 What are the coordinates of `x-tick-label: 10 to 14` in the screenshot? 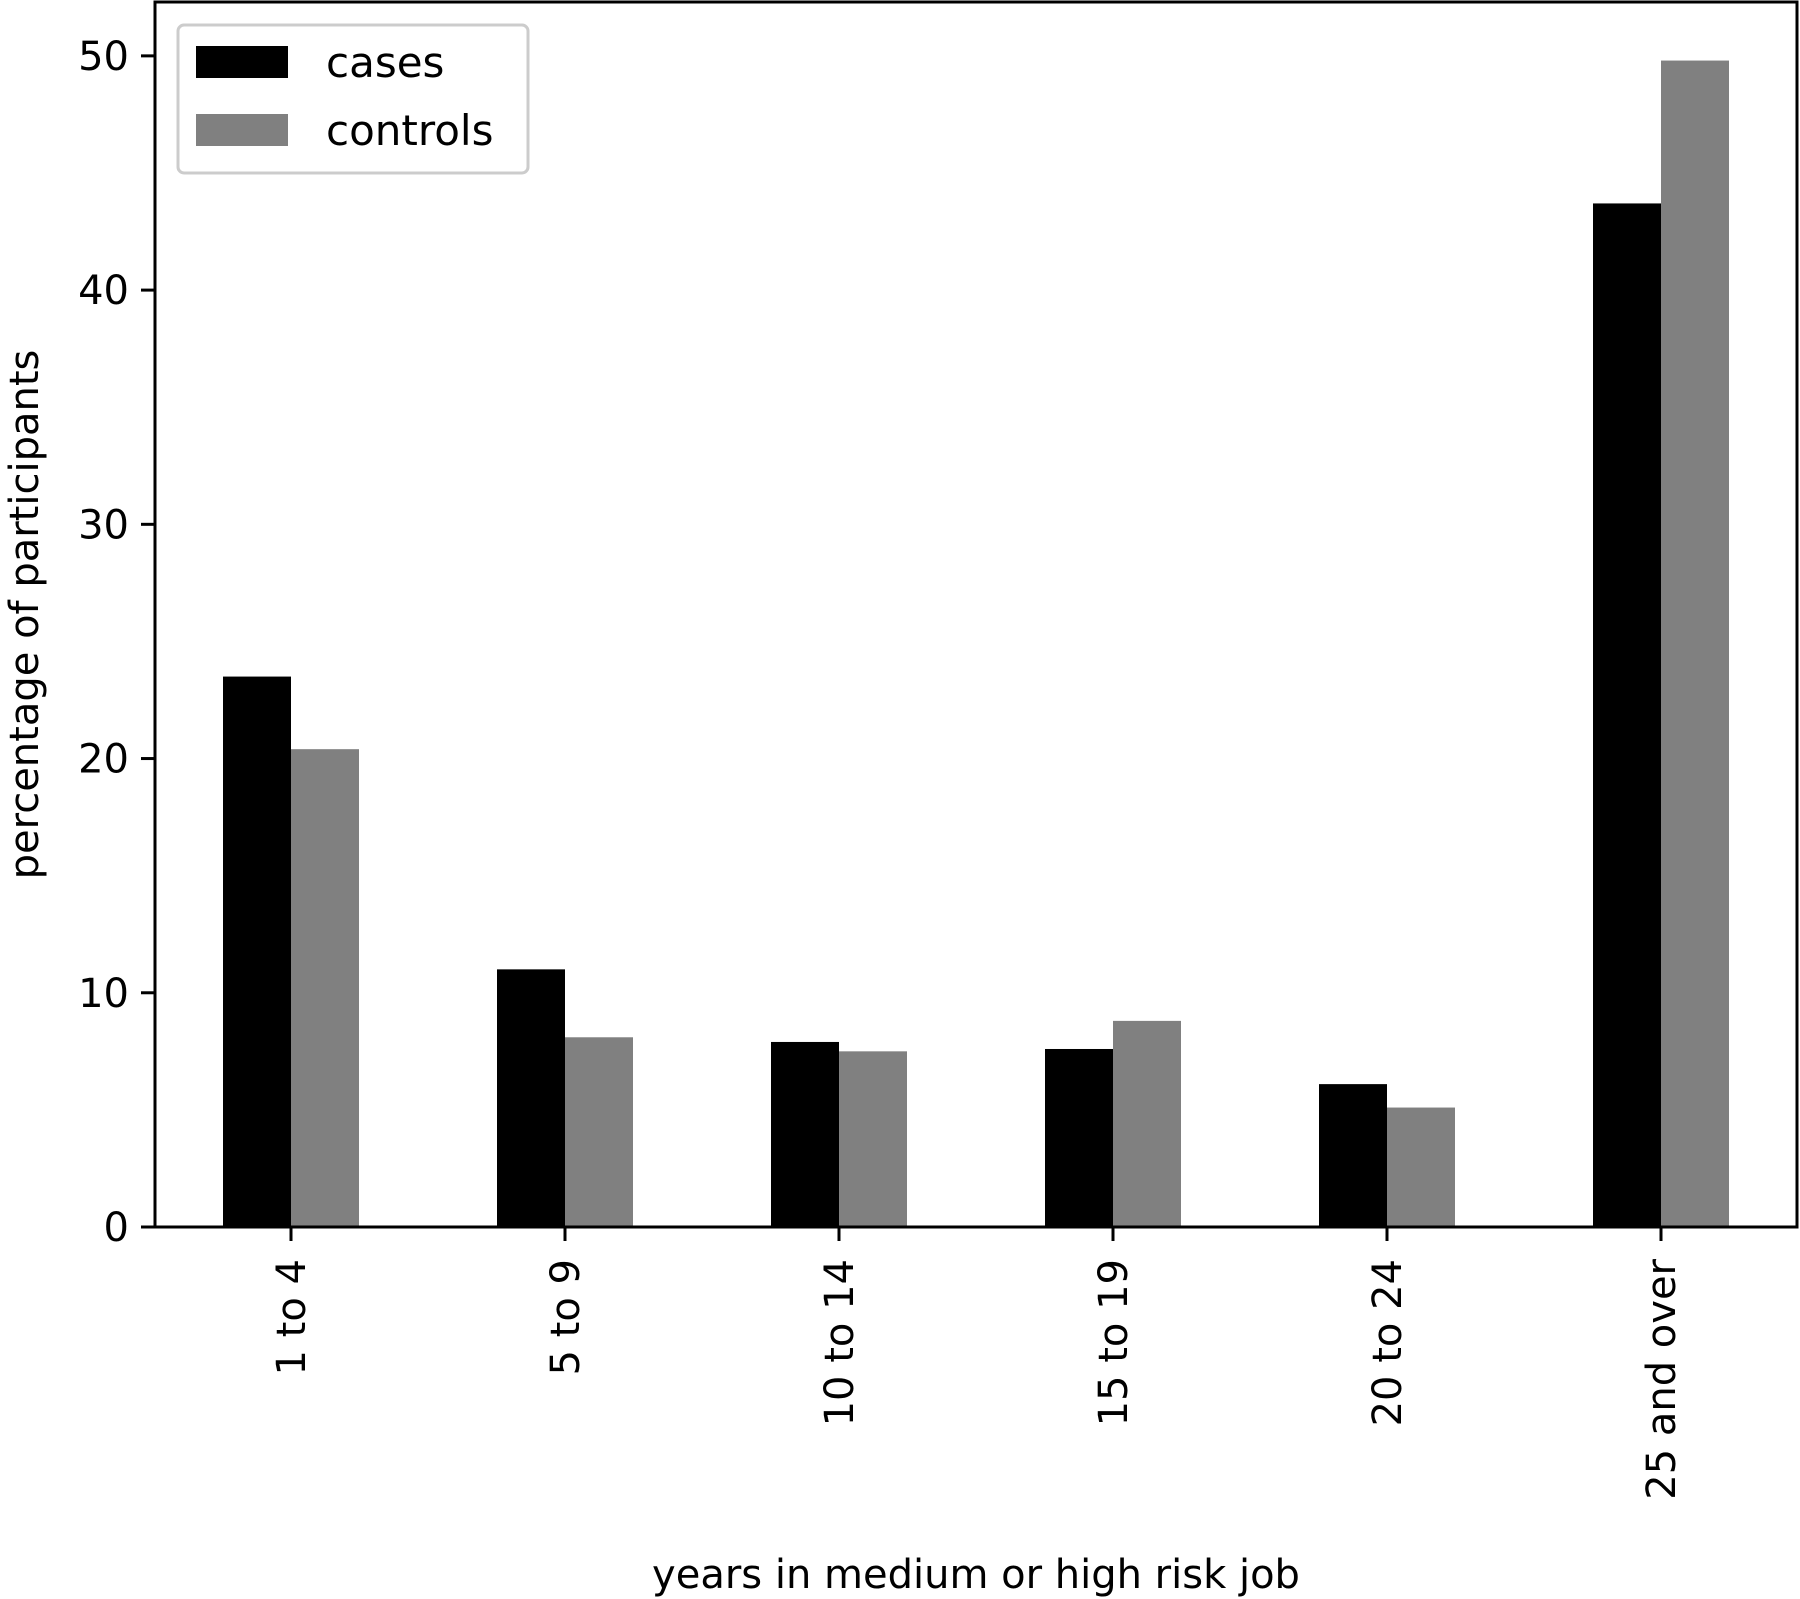 It's located at (840, 1342).